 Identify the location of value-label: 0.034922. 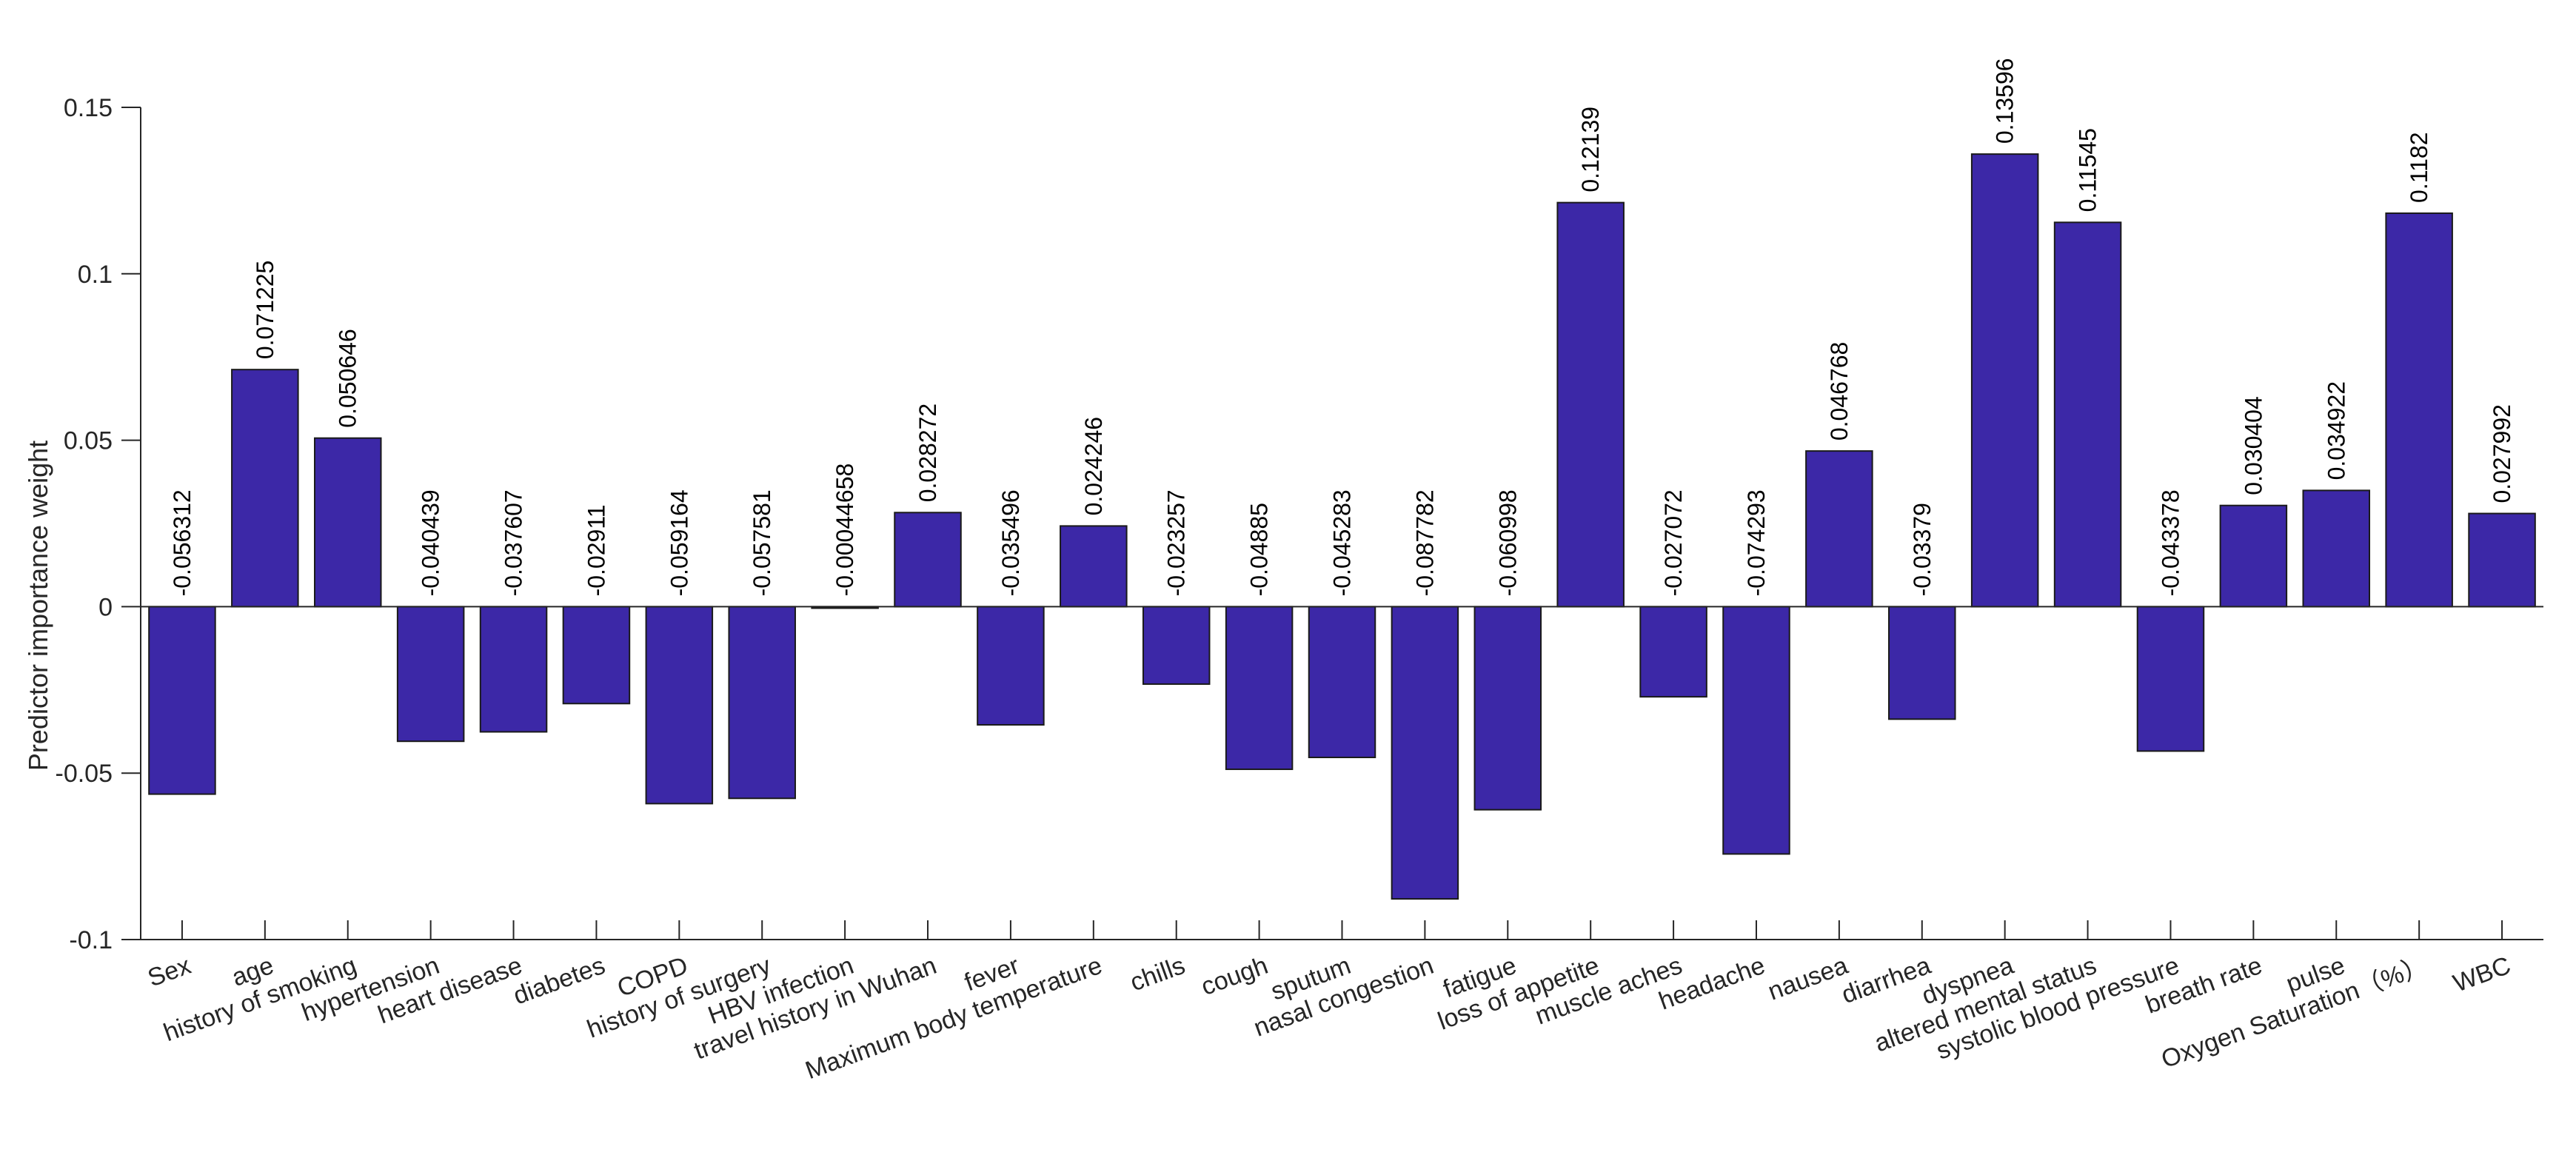
(2336, 430).